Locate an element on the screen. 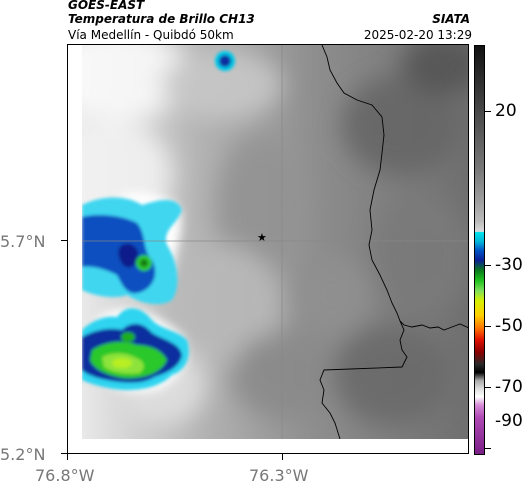 The image size is (526, 491). satellite-title: GOES-EAST is located at coordinates (106, 6).